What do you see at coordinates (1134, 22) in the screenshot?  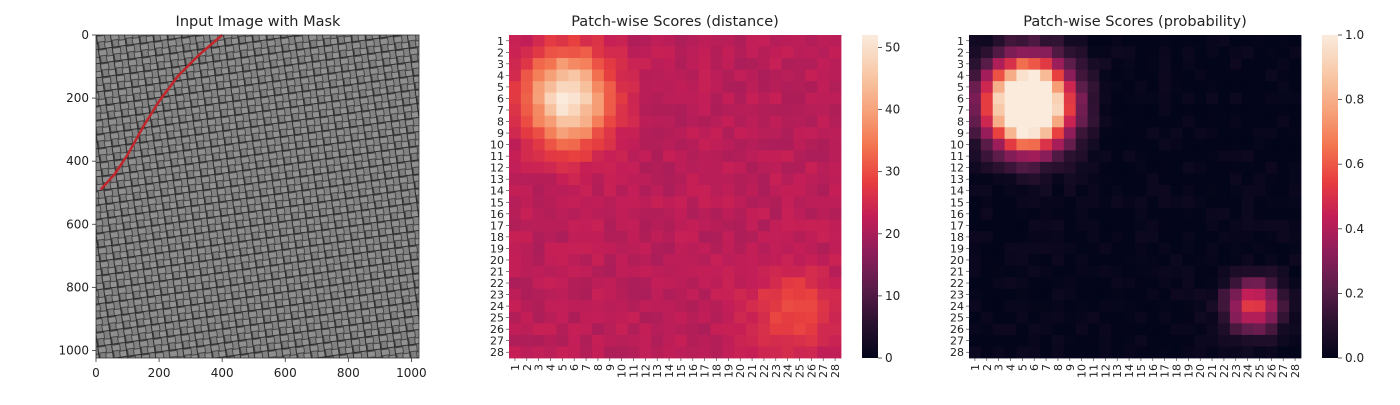 I see `panel-title: Patch-wise Scores (probability)` at bounding box center [1134, 22].